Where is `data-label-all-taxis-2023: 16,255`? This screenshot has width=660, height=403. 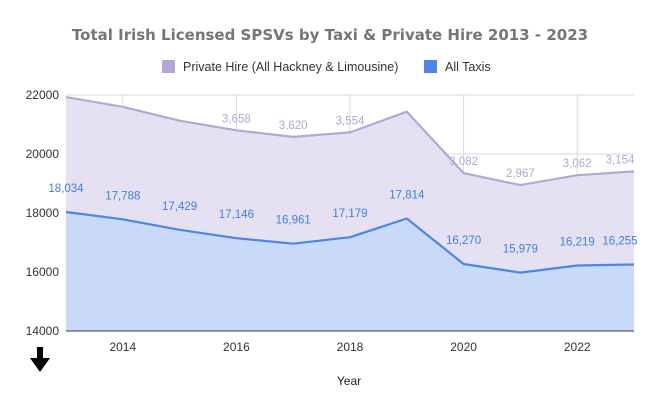 data-label-all-taxis-2023: 16,255 is located at coordinates (619, 241).